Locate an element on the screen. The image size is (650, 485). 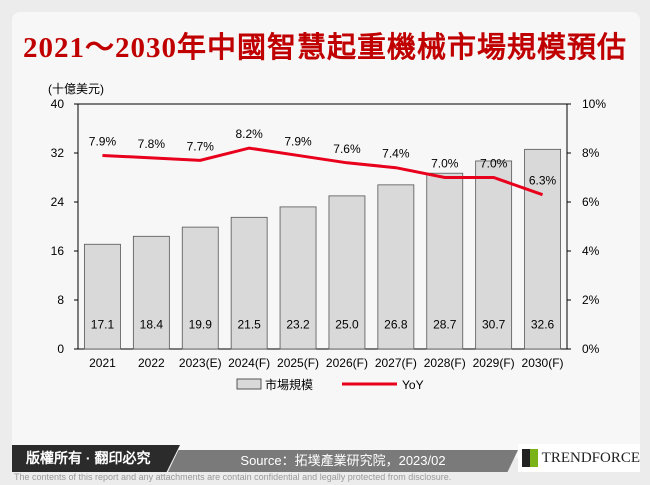
line-label: 8.2% is located at coordinates (249, 134).